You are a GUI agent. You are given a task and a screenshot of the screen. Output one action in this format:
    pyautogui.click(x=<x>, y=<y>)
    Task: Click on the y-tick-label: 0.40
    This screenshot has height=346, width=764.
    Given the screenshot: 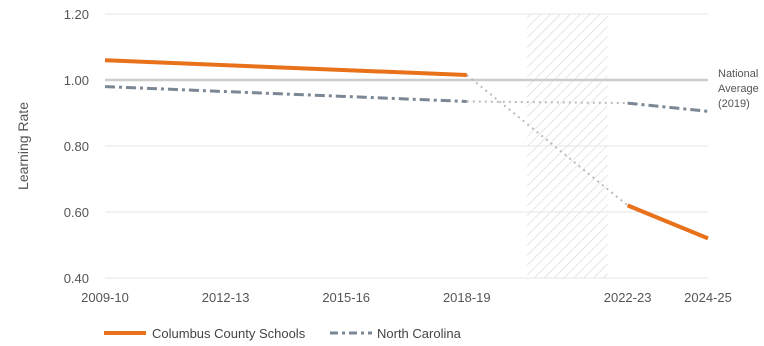 What is the action you would take?
    pyautogui.click(x=76, y=278)
    